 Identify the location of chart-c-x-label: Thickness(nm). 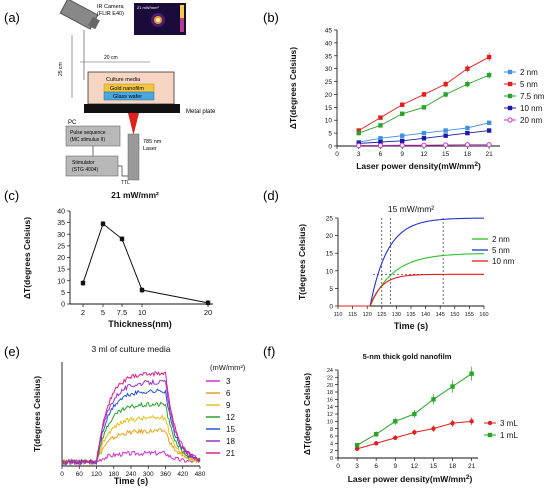
(140, 324).